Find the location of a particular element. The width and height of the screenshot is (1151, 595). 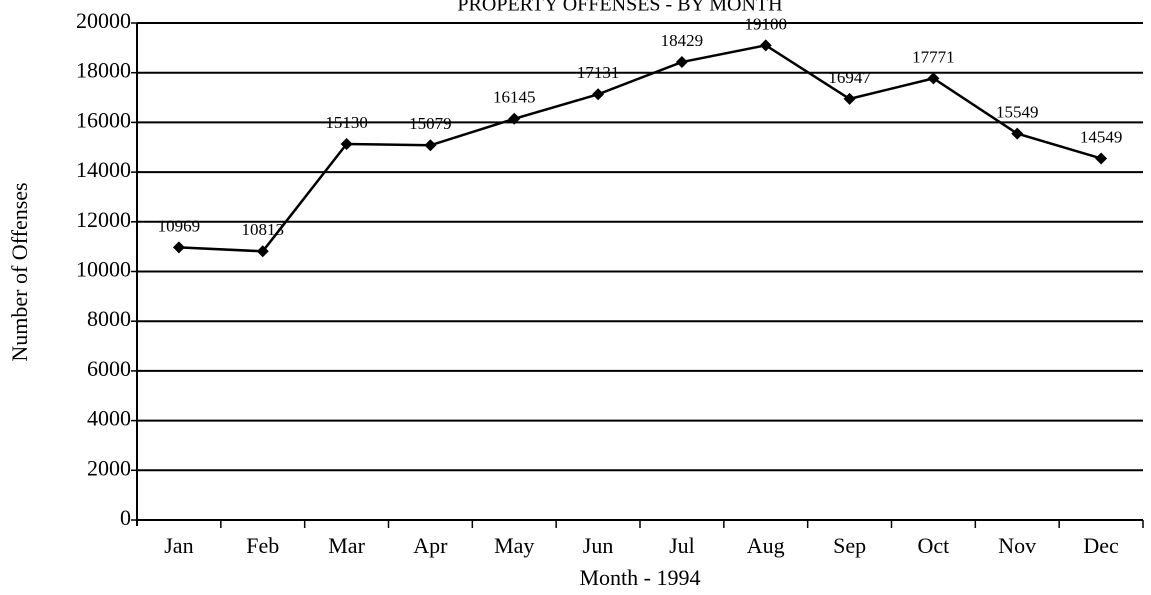

x-tick-label: Apr is located at coordinates (430, 545).